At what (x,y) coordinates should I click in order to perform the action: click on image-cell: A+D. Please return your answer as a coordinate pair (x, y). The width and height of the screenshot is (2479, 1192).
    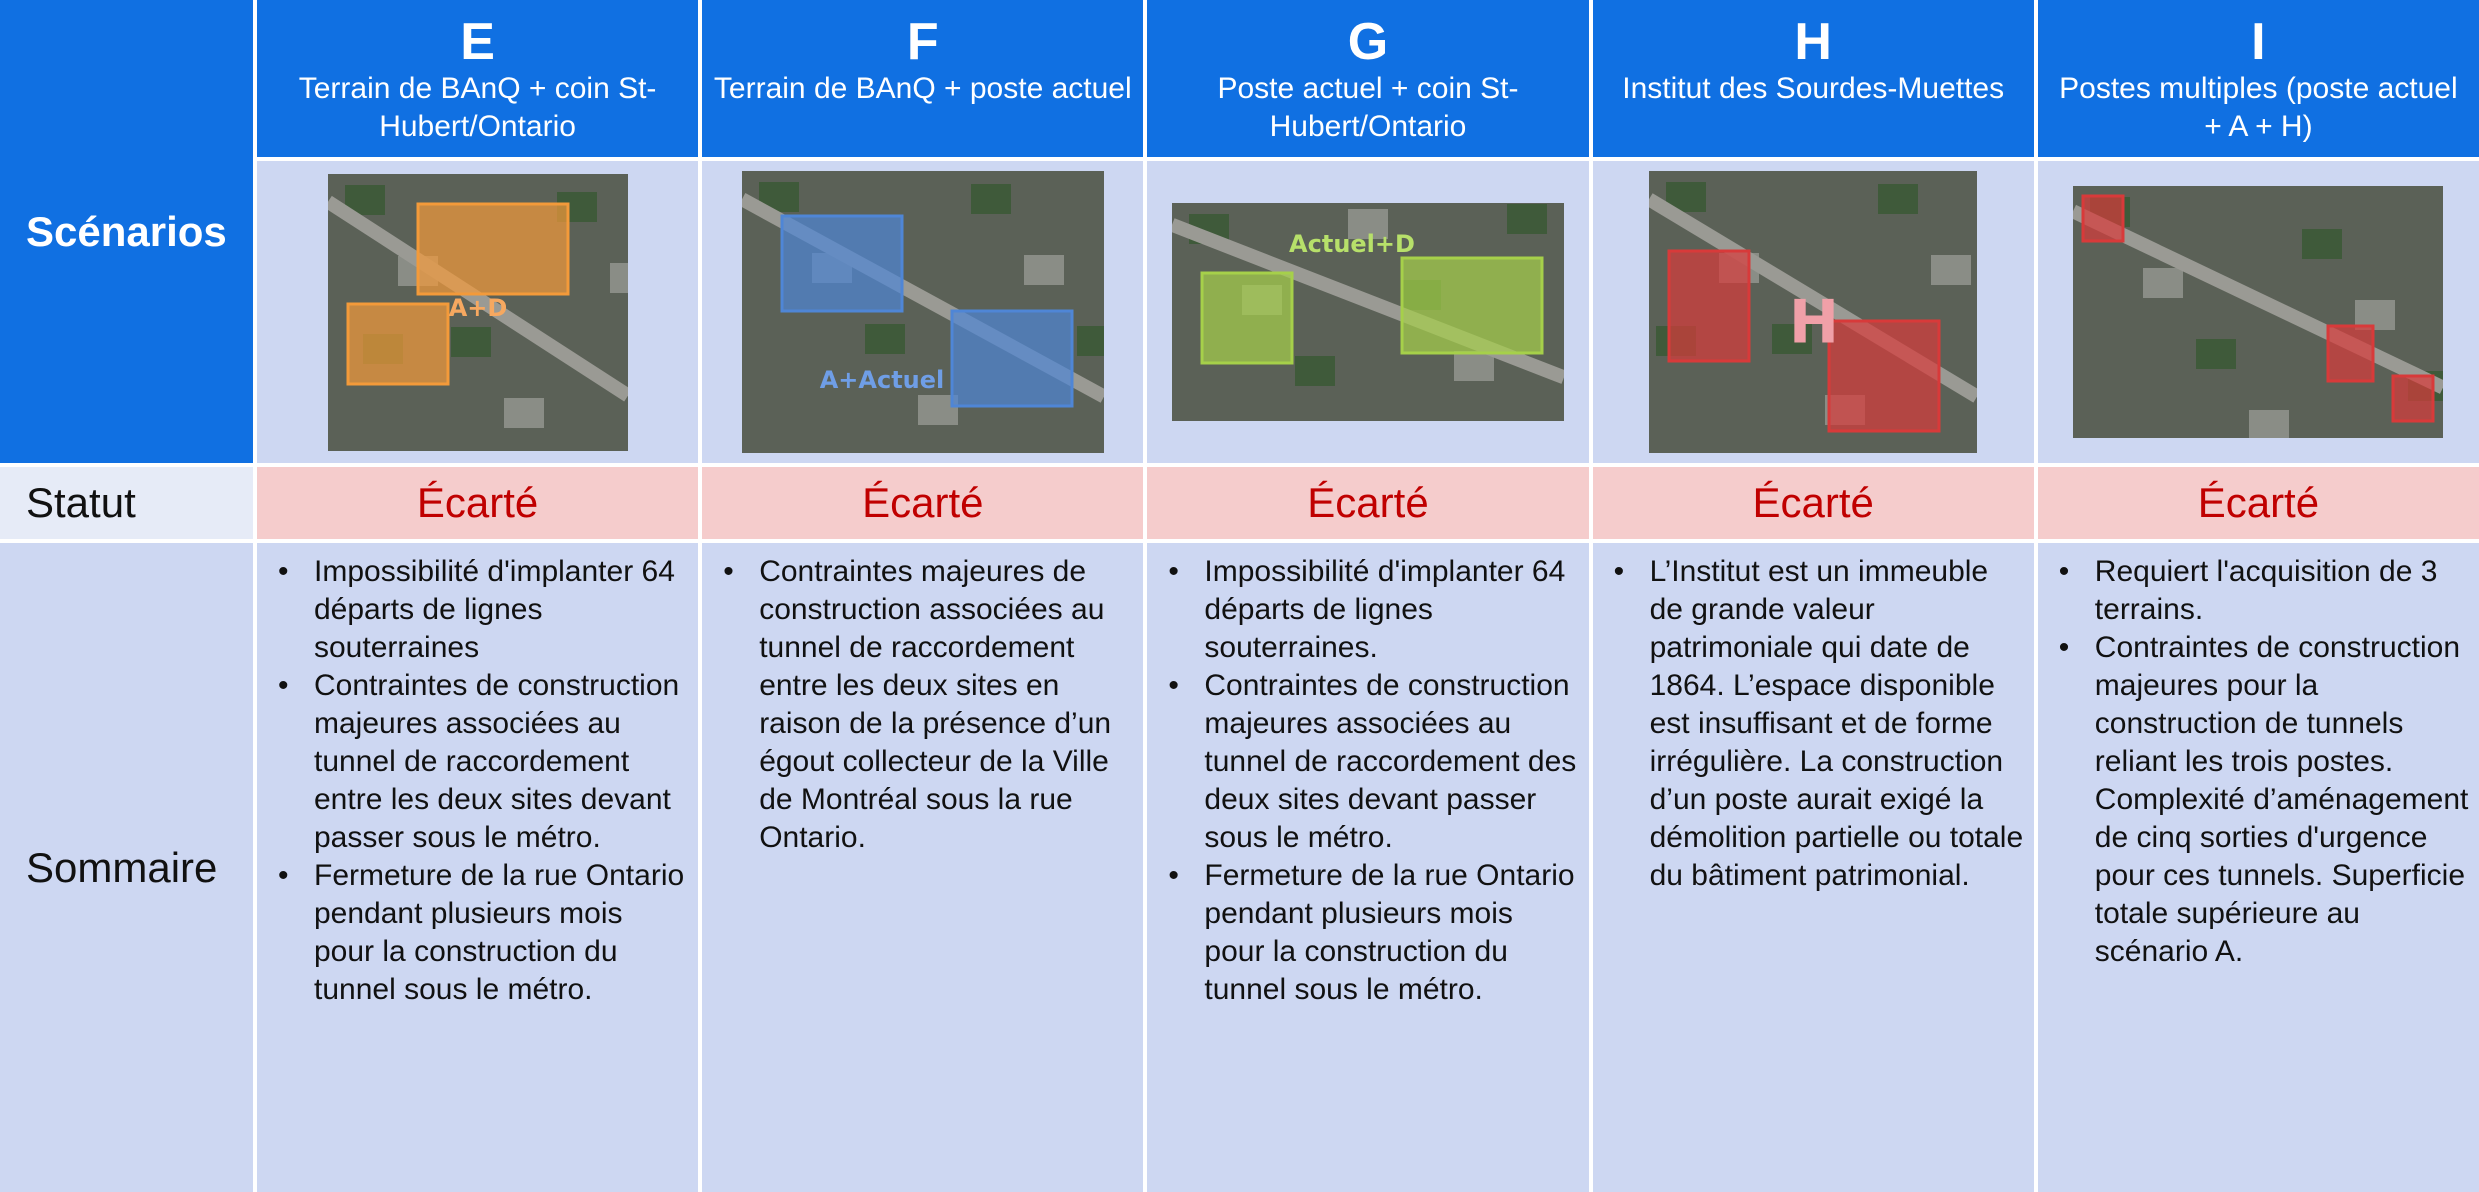
    Looking at the image, I should click on (478, 312).